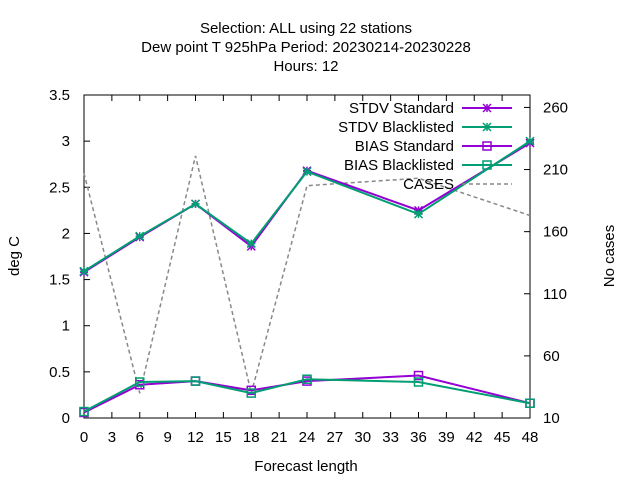 This screenshot has height=480, width=640. What do you see at coordinates (555, 107) in the screenshot?
I see `y2-tick-label: 260` at bounding box center [555, 107].